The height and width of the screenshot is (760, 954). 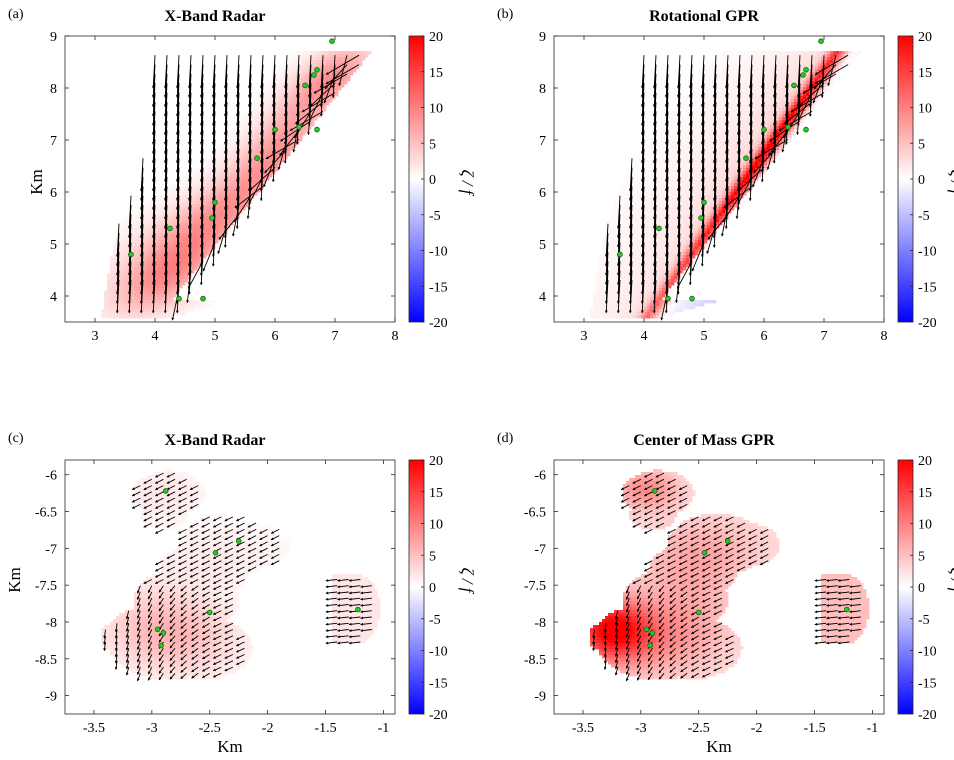 What do you see at coordinates (53, 245) in the screenshot?
I see `y-tick-label: 5` at bounding box center [53, 245].